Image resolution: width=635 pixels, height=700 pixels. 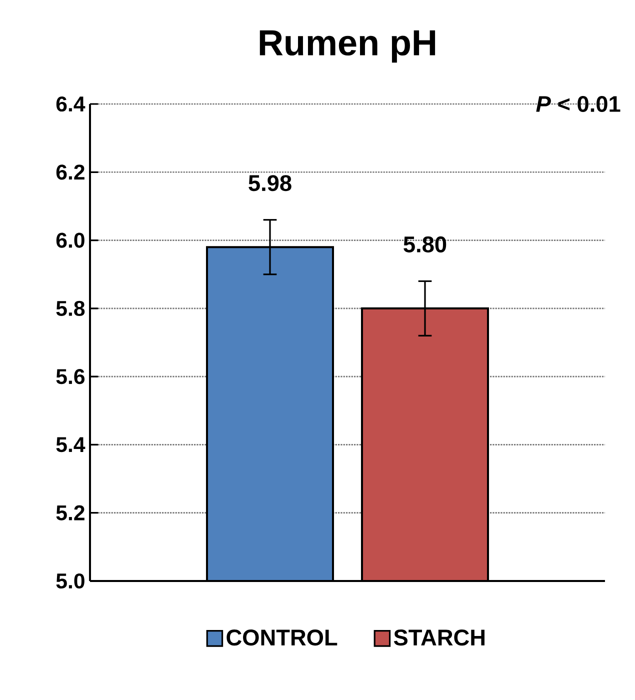 What do you see at coordinates (71, 444) in the screenshot?
I see `y-tick-label: 5.4` at bounding box center [71, 444].